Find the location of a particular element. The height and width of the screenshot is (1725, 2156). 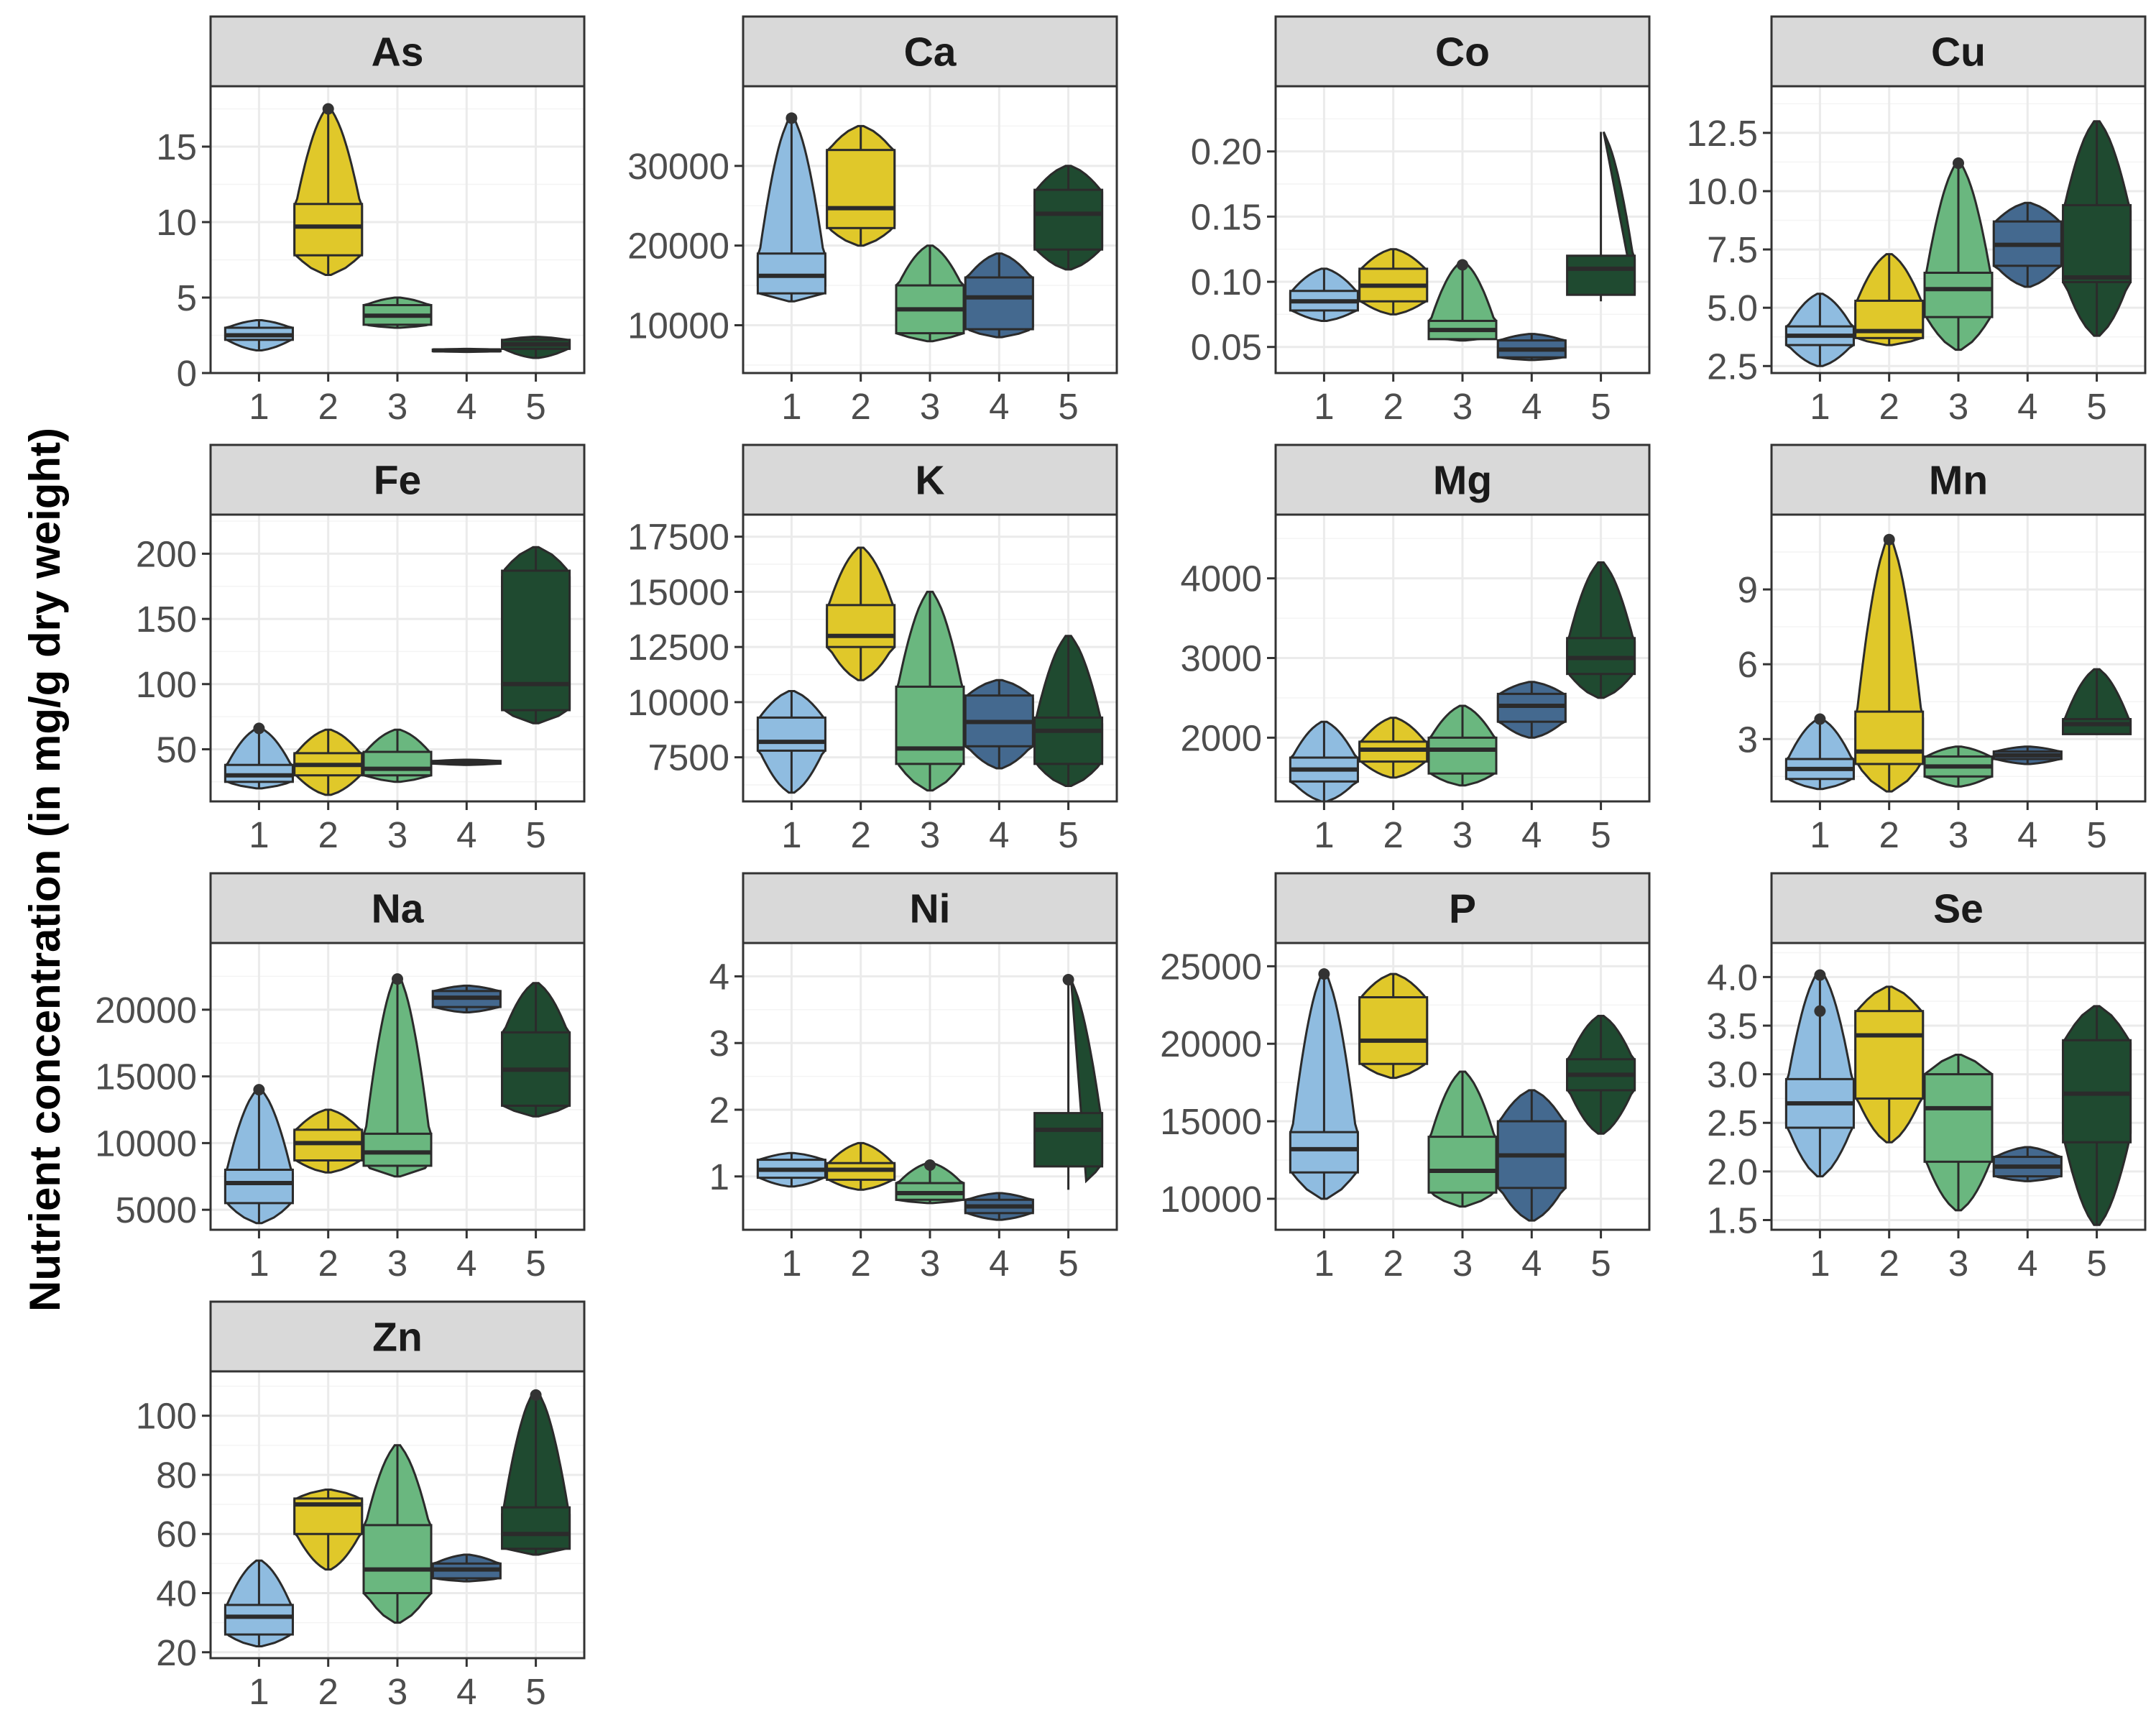

panel-se: Se 1.5 2.0 2.5 3.0 3.5 4.0 1 2 3 4 5 is located at coordinates (1927, 1078).